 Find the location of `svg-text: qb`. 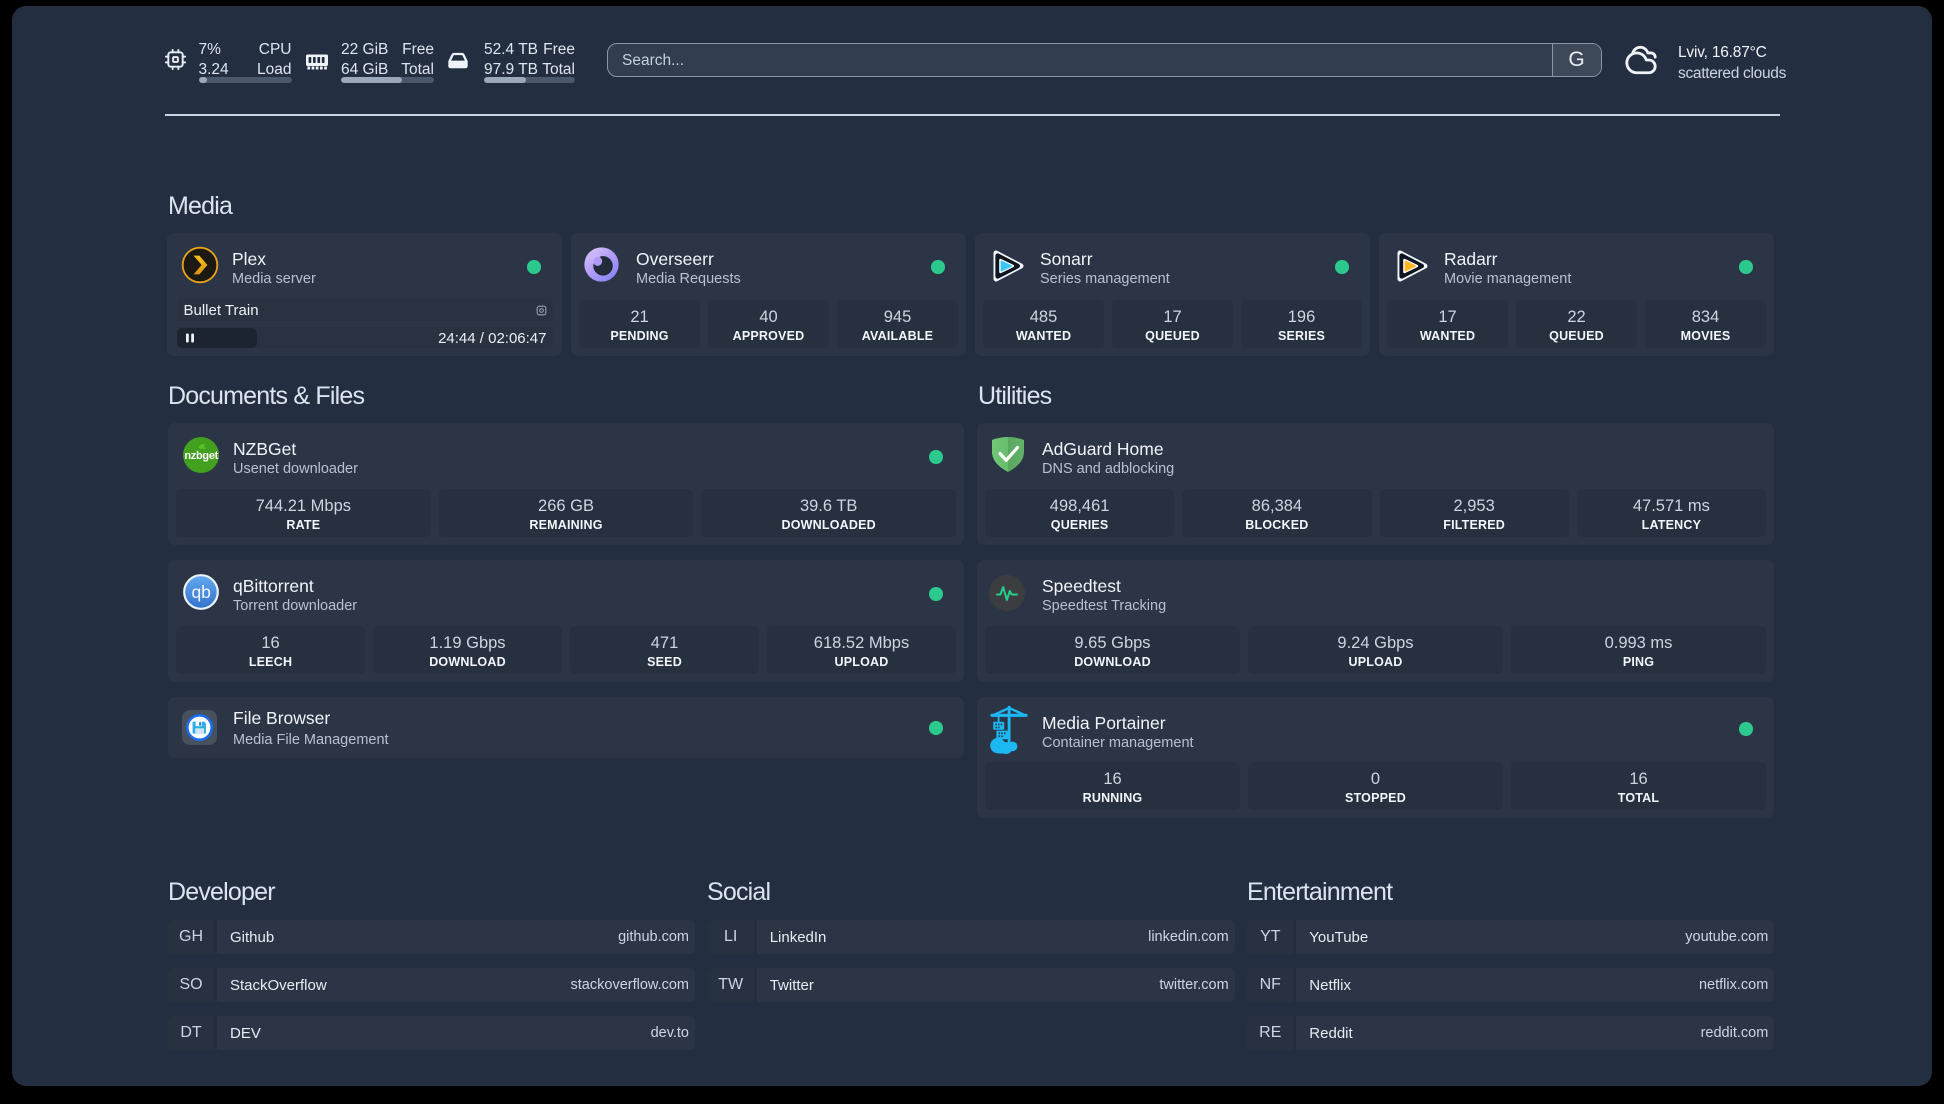

svg-text: qb is located at coordinates (200, 592).